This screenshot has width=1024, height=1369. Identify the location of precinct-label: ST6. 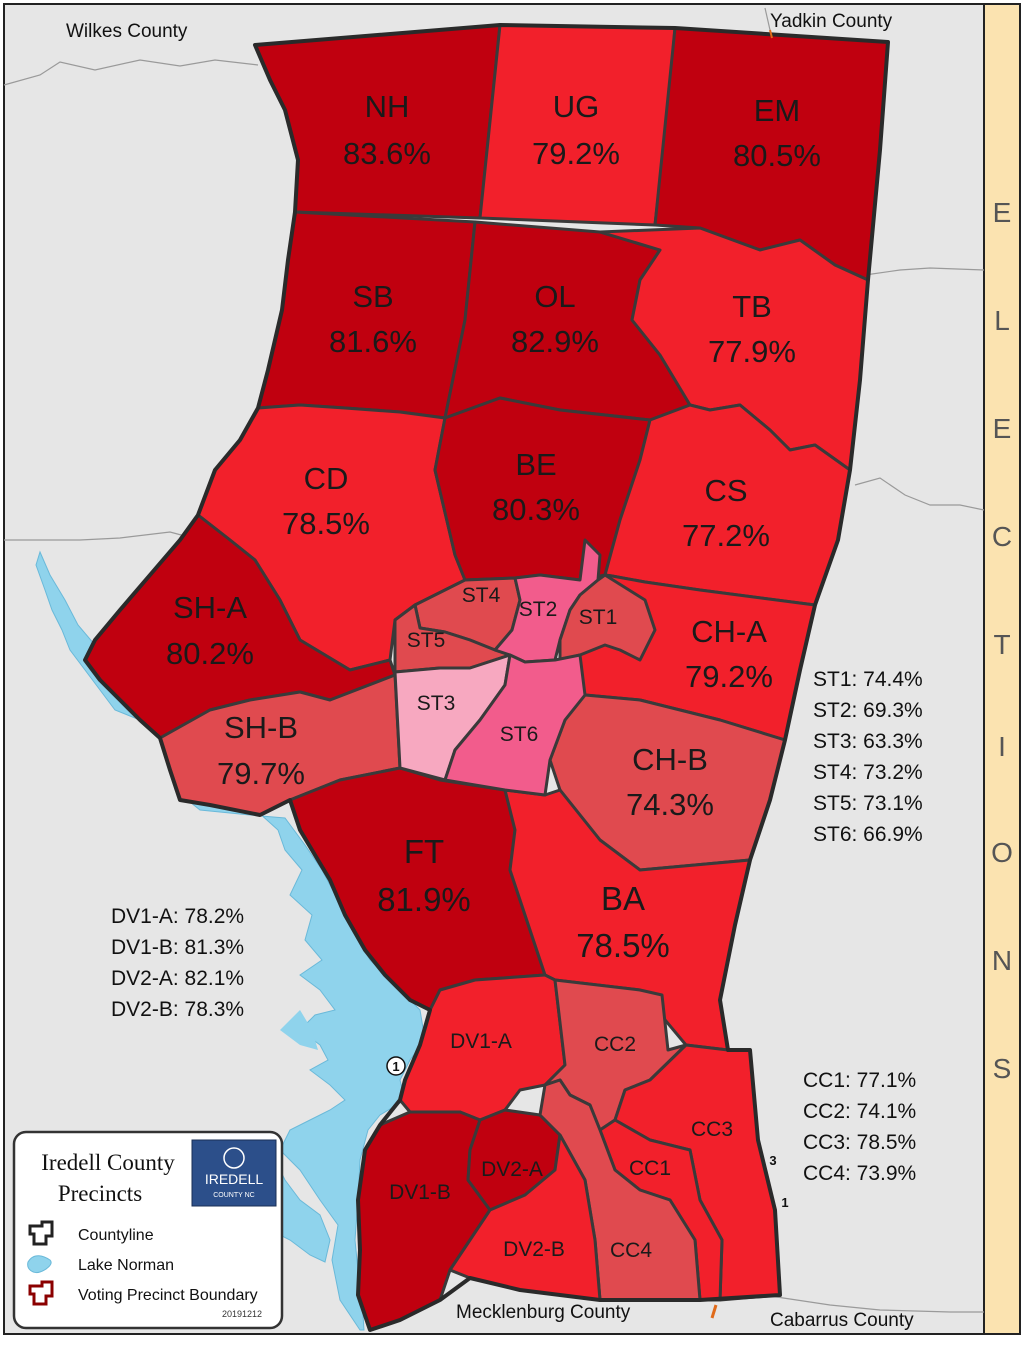
(519, 734).